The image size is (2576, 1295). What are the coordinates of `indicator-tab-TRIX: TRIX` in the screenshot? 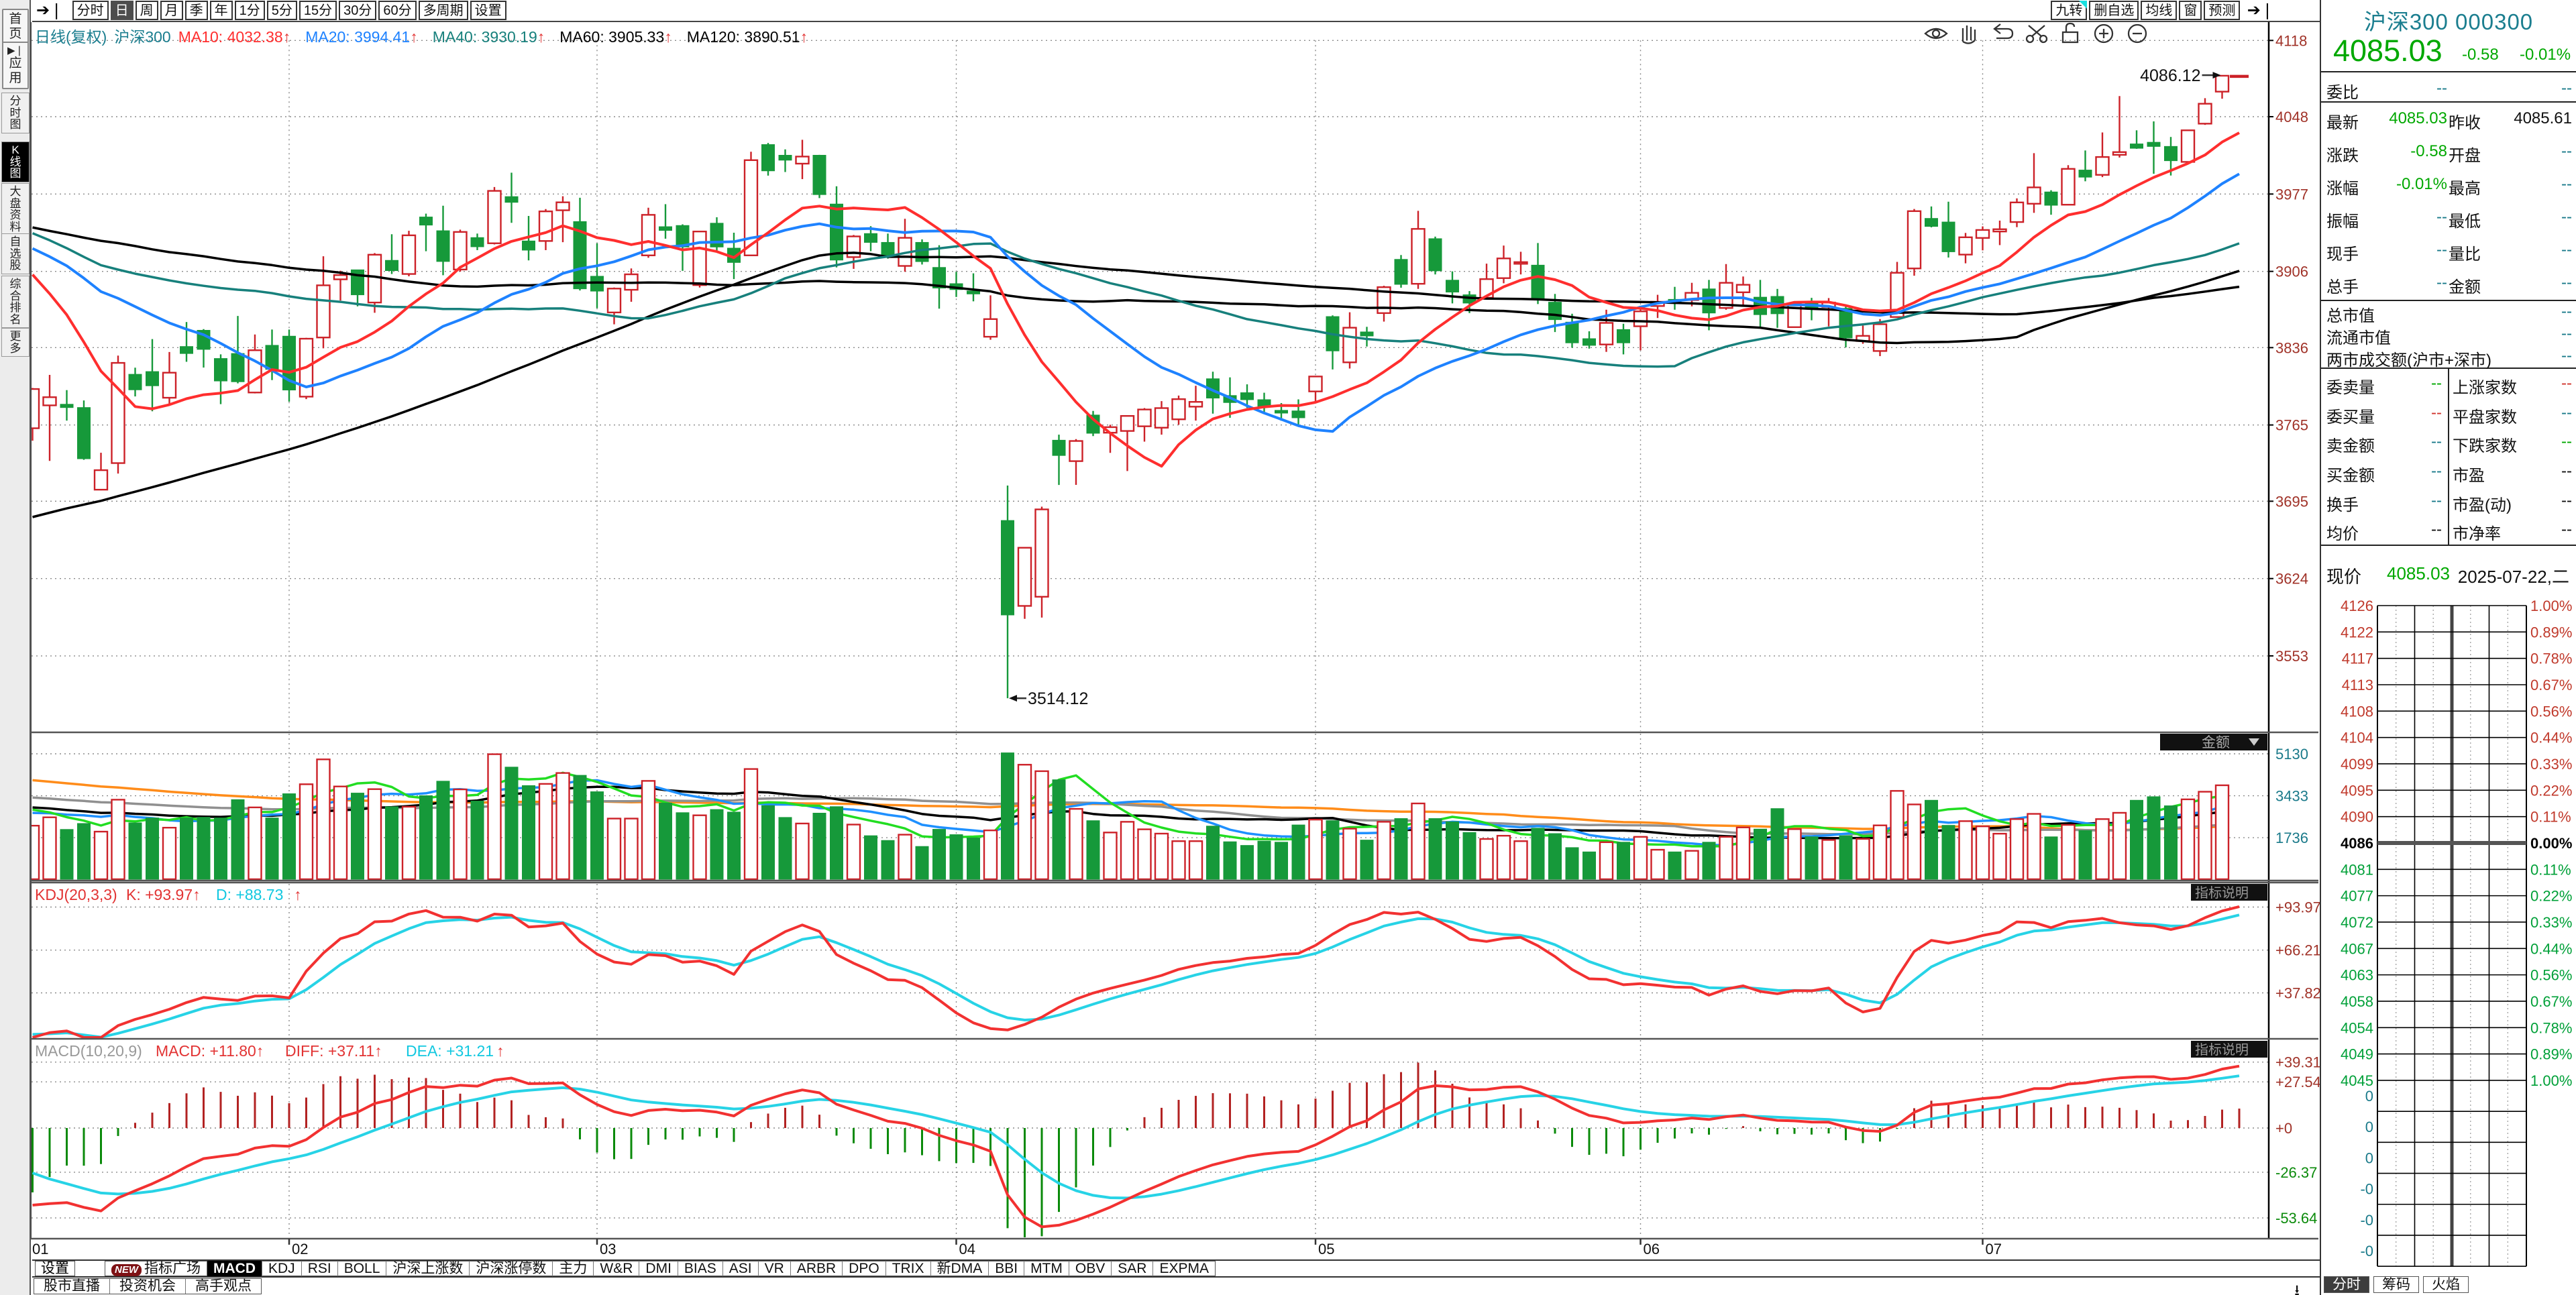 It's located at (908, 1268).